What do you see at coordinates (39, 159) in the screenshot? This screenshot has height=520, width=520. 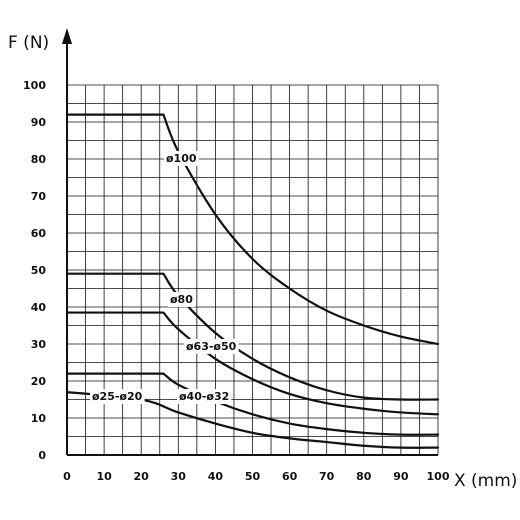 I see `y-tick-label: 80` at bounding box center [39, 159].